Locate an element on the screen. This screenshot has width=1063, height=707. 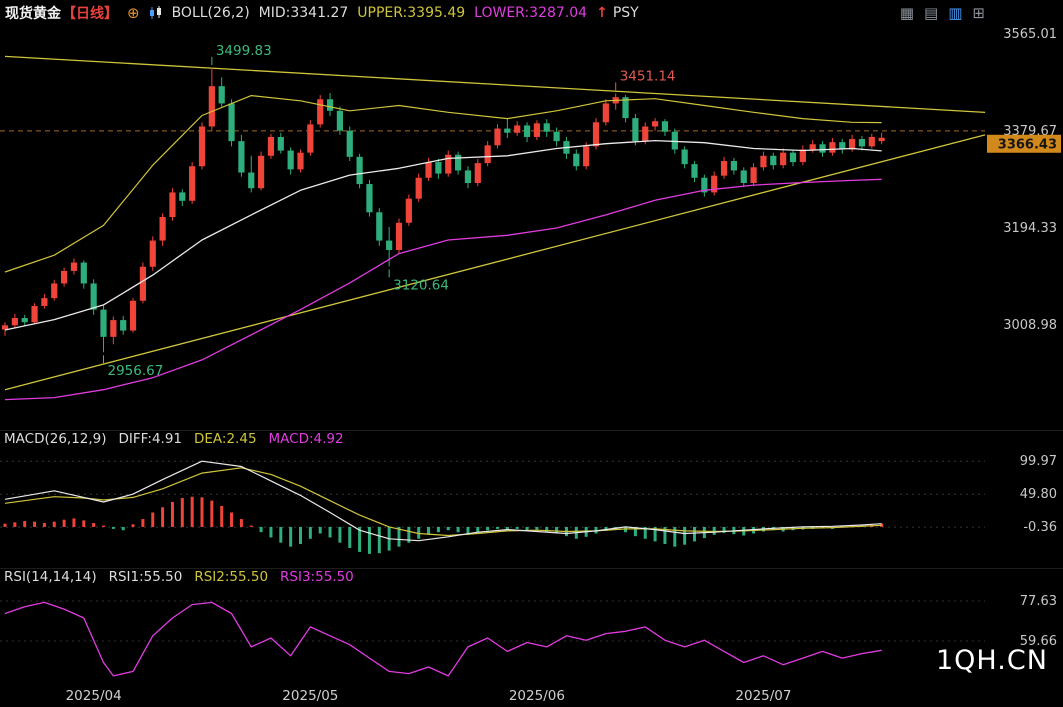
toolbar-icon-group: ▦ ▤ ▥ ⊞ is located at coordinates (942, 13).